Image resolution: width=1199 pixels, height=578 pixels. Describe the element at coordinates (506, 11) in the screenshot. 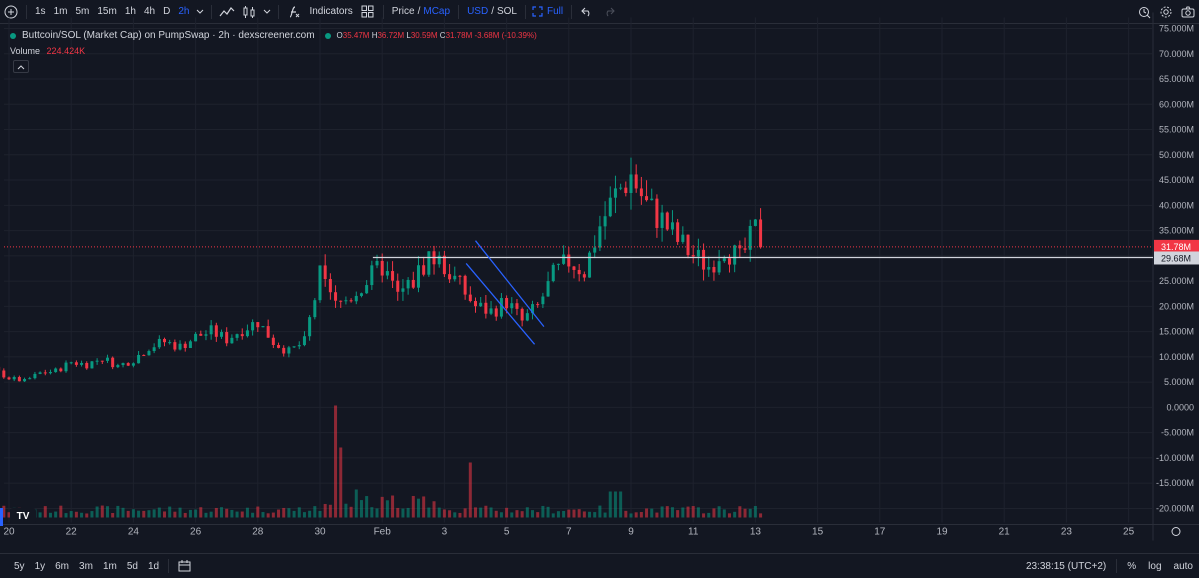

I see `sol-toggle: SOL` at that location.